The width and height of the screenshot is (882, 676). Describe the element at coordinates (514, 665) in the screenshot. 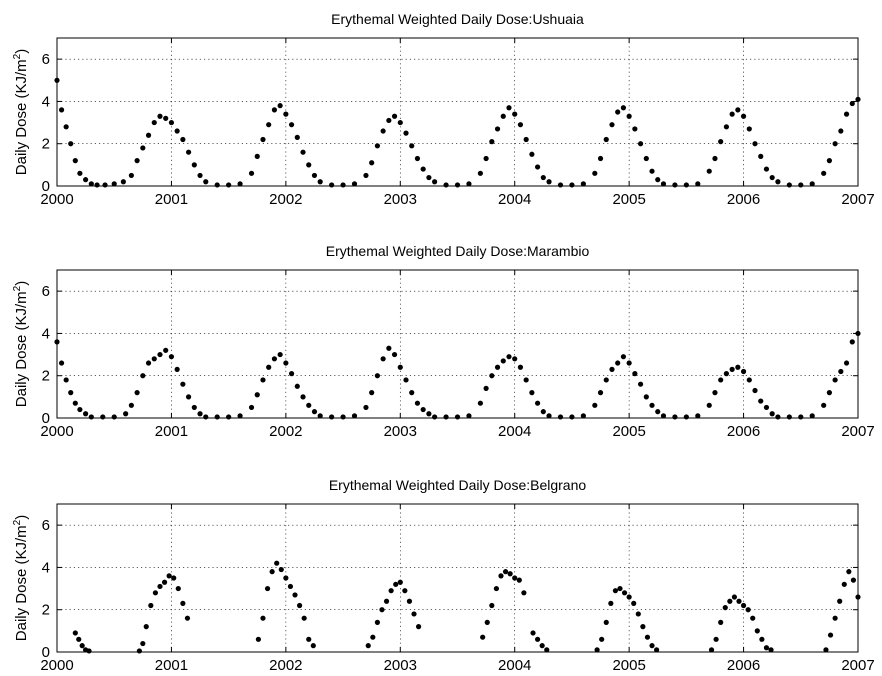

I see `x-tick-label: 2004` at that location.